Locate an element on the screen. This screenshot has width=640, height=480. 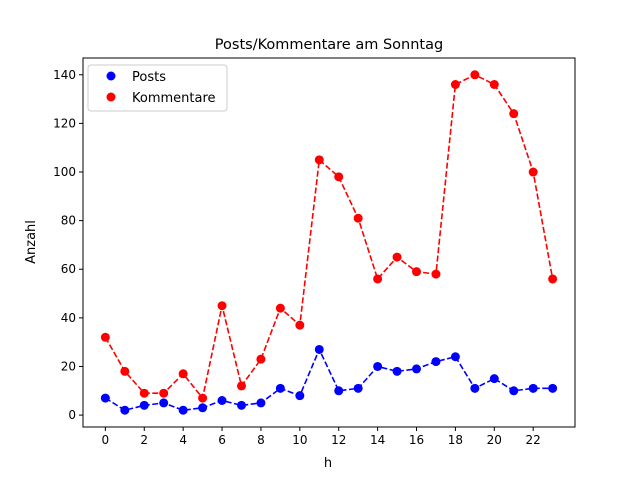
legend-label-posts: Posts is located at coordinates (149, 77).